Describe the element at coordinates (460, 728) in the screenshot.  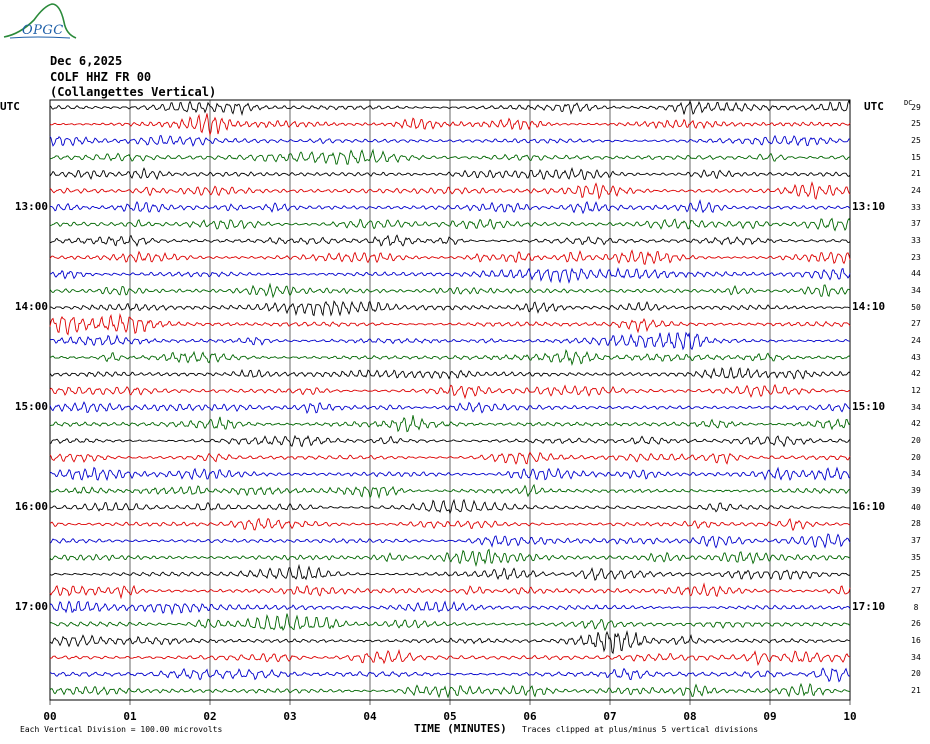
I see `x-axis-title: TIME (MINUTES)` at that location.